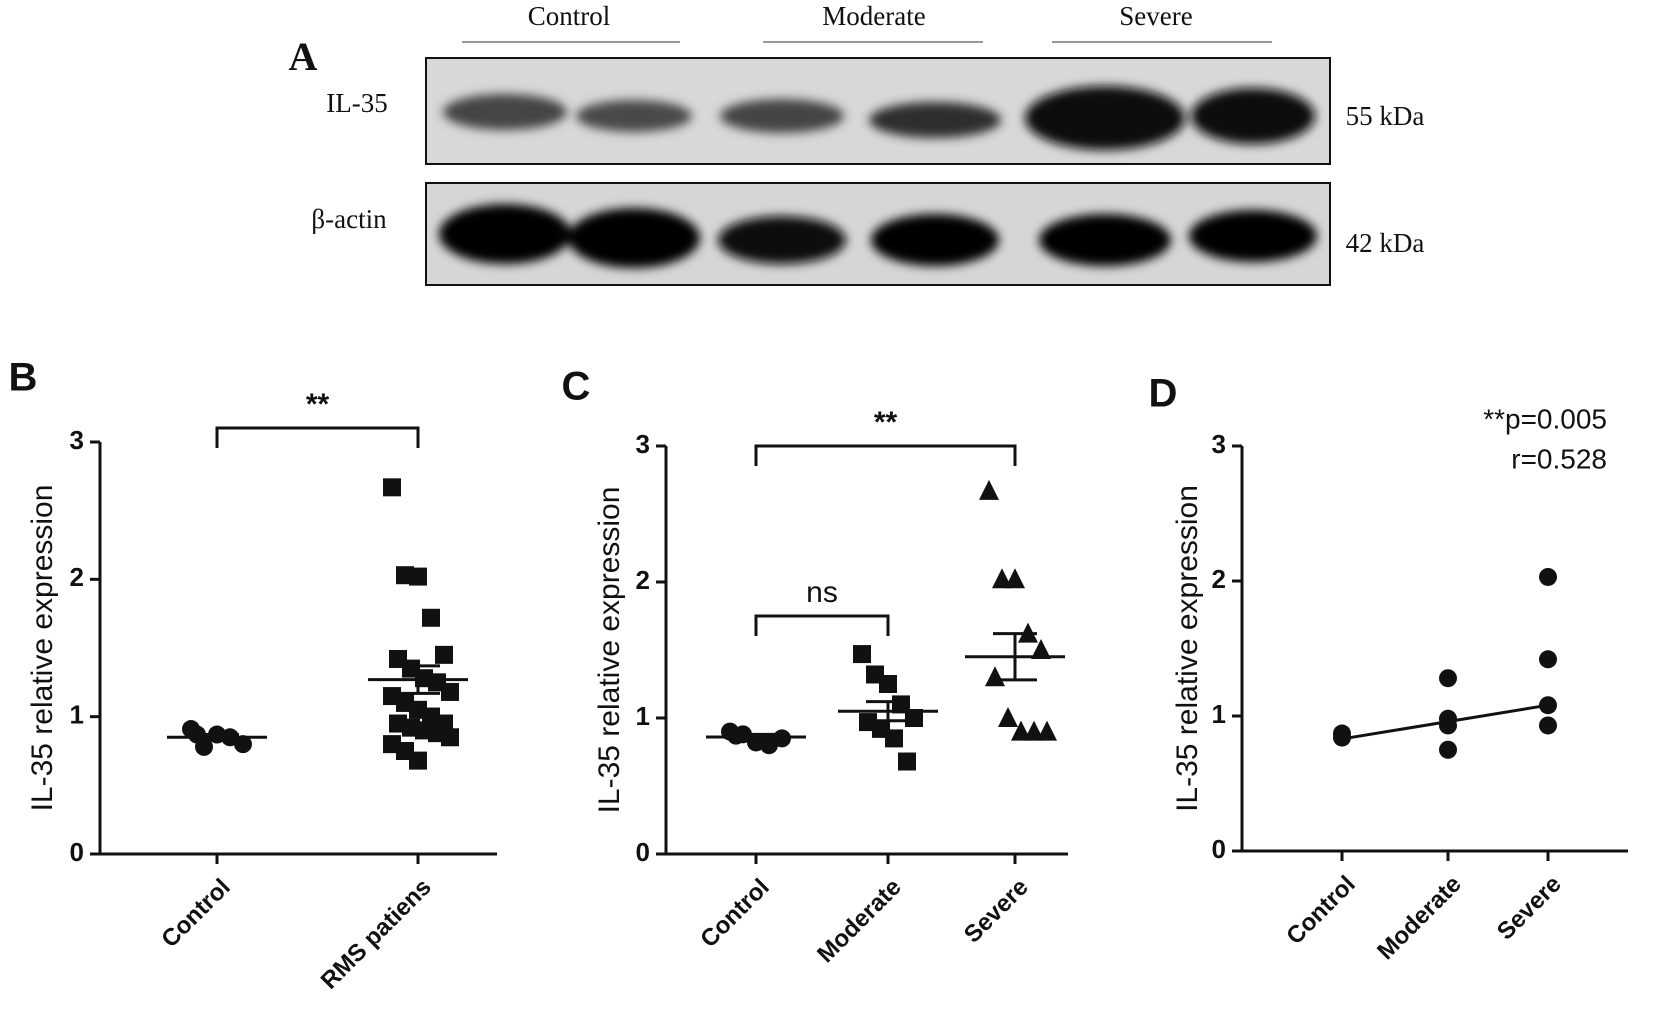 Image resolution: width=1654 pixels, height=1017 pixels. Describe the element at coordinates (303, 56) in the screenshot. I see `panel-label: A` at that location.